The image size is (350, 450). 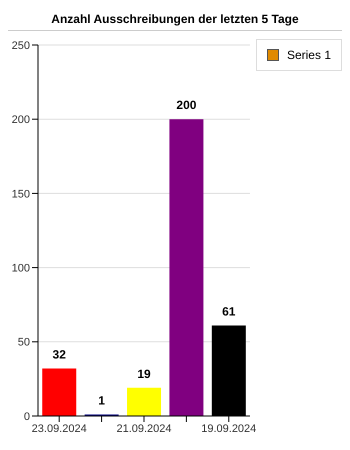 What do you see at coordinates (102, 401) in the screenshot?
I see `data-label: 1` at bounding box center [102, 401].